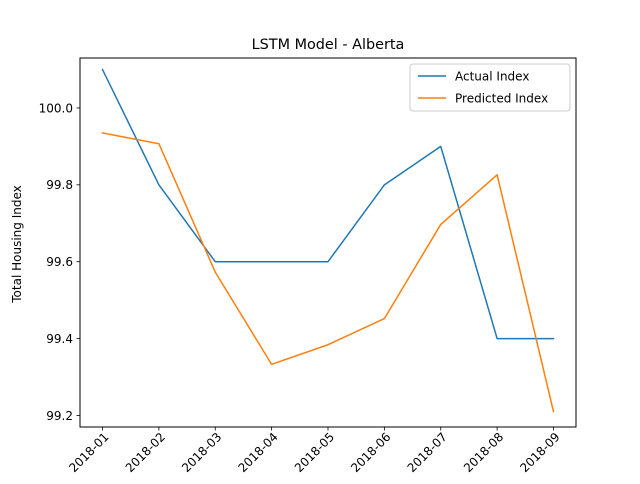  Describe the element at coordinates (492, 77) in the screenshot. I see `legend-label-actual-index: Actual Index` at that location.